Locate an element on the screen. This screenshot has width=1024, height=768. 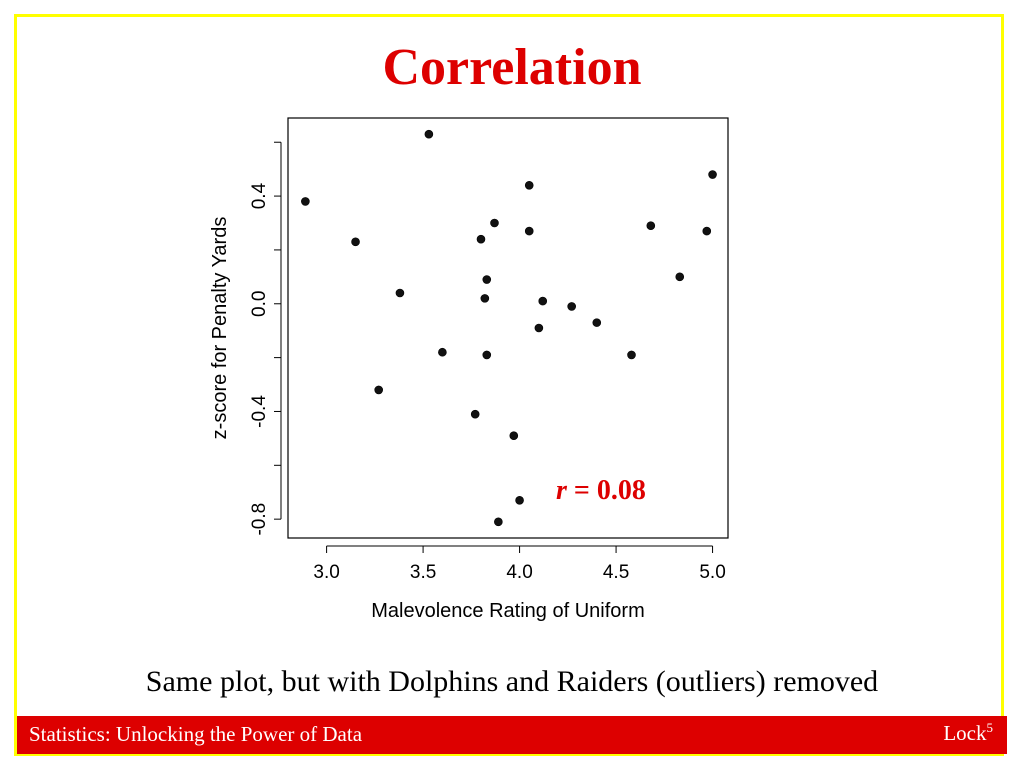
correlation-annotation: r = 0.08 is located at coordinates (601, 490).